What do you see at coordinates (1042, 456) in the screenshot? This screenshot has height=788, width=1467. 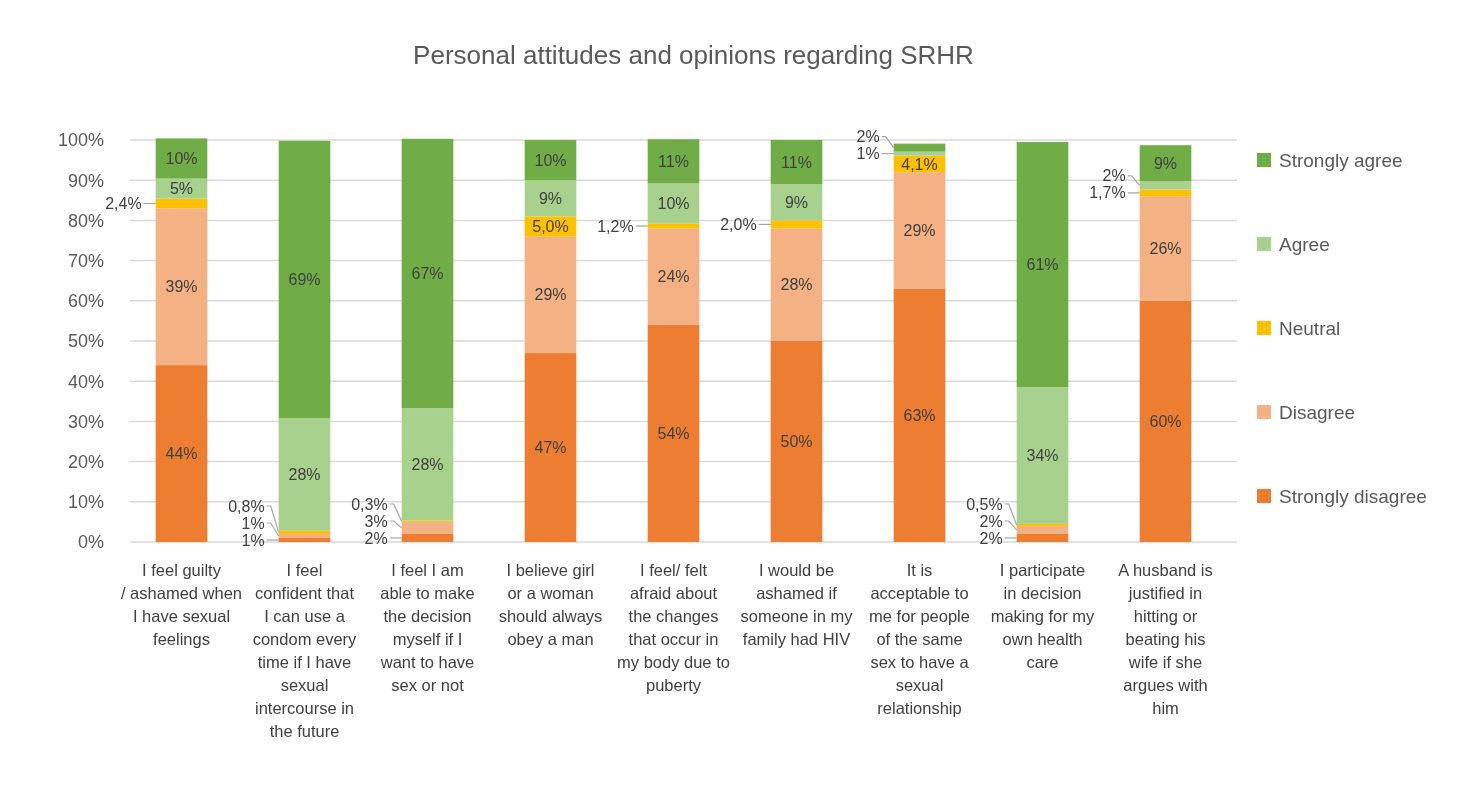 I see `data-label: 34%` at bounding box center [1042, 456].